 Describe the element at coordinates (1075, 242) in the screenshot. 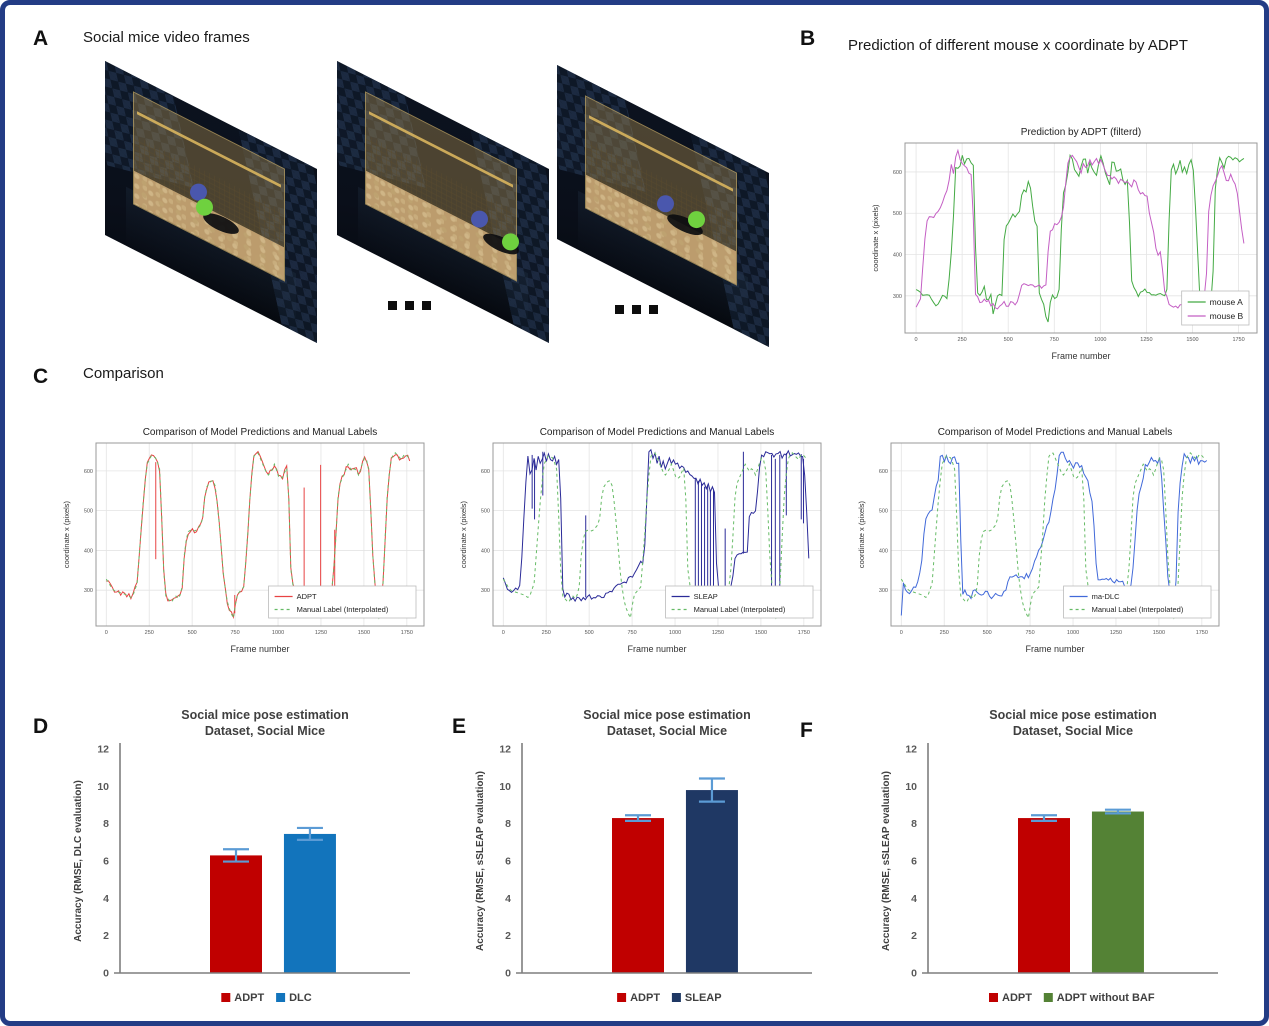

I see `plot-area: 0 250 500 750 1000 1250 1500 1750 300 400 500 600` at that location.